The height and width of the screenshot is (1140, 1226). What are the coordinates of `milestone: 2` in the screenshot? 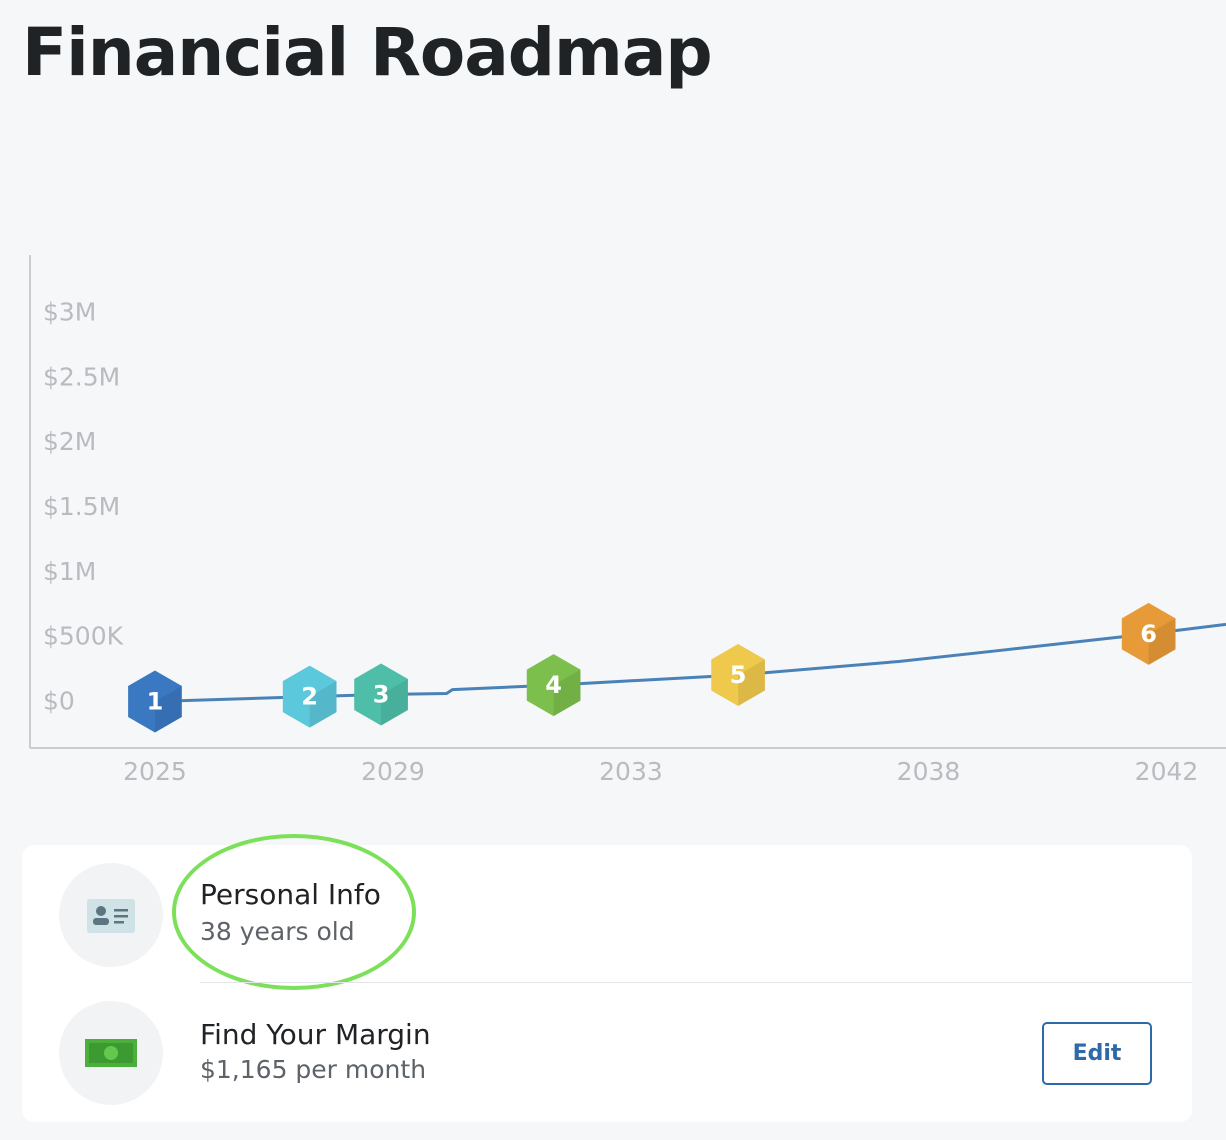 It's located at (309, 696).